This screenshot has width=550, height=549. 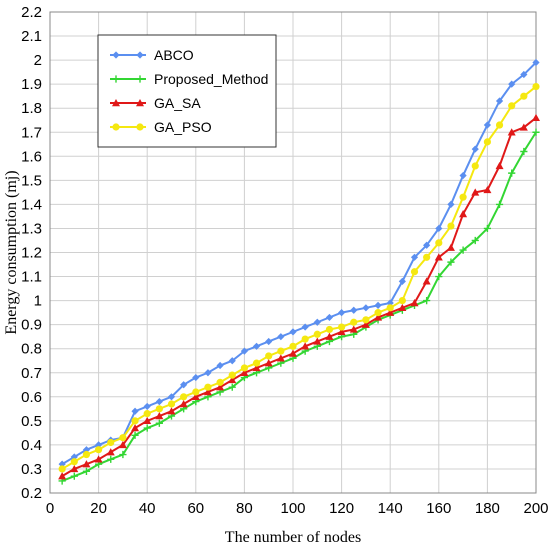 What do you see at coordinates (31, 132) in the screenshot?
I see `y-tick-label: 1.7` at bounding box center [31, 132].